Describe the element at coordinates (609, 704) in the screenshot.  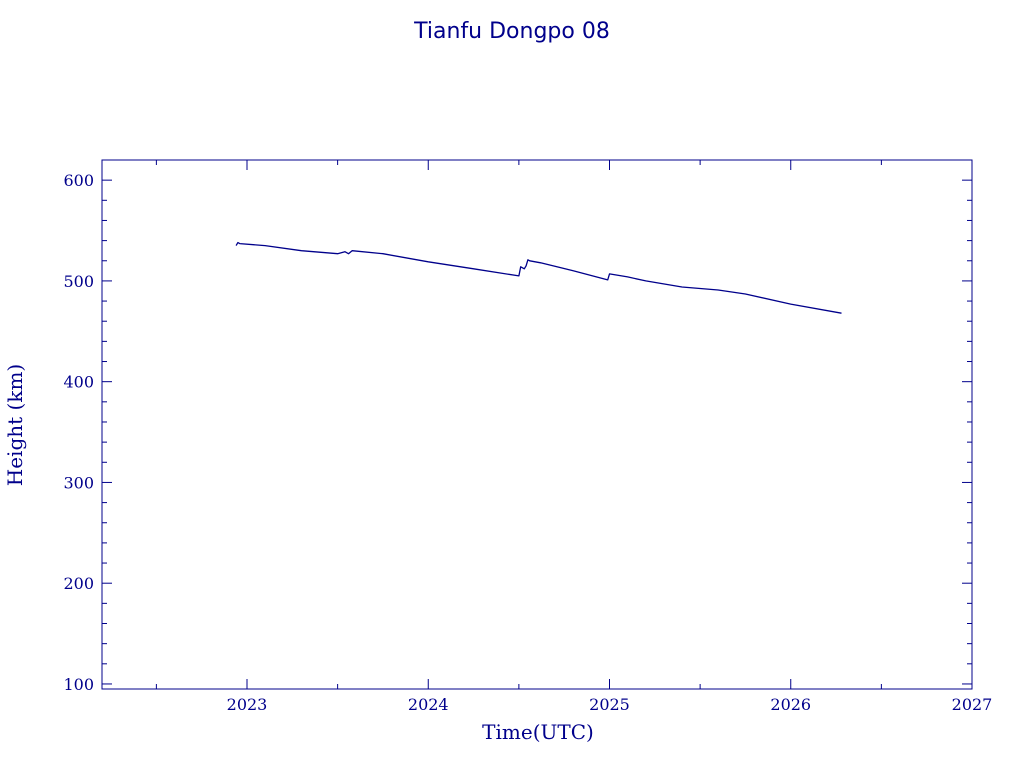
I see `x-tick-label: 2025` at that location.